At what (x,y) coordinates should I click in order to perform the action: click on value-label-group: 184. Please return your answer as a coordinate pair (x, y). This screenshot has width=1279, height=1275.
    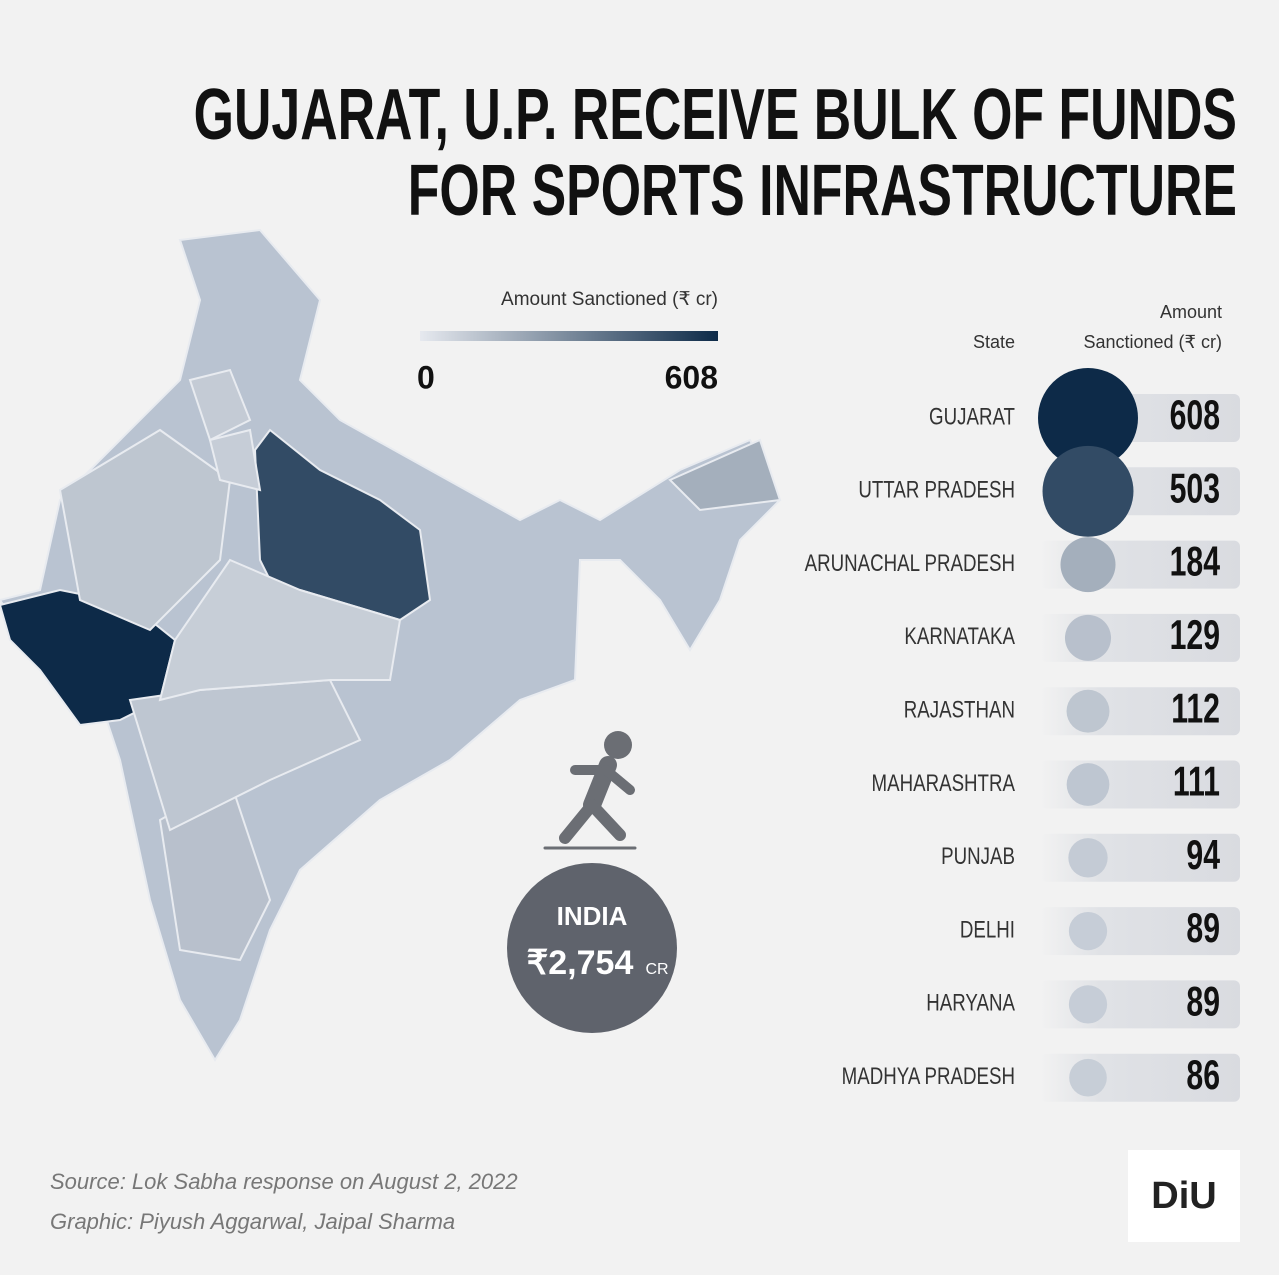
    Looking at the image, I should click on (1195, 561).